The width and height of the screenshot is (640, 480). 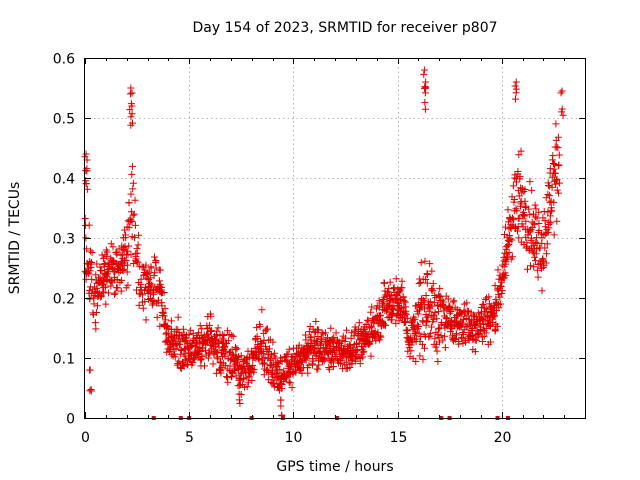 What do you see at coordinates (399, 438) in the screenshot?
I see `x-tick-label: 15` at bounding box center [399, 438].